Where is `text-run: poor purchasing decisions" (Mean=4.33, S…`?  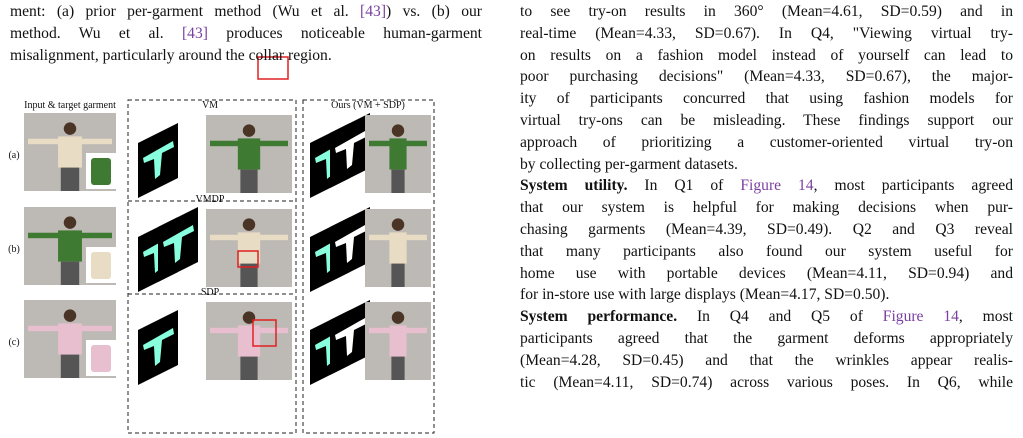 text-run: poor purchasing decisions" (Mean=4.33, S… is located at coordinates (766, 77).